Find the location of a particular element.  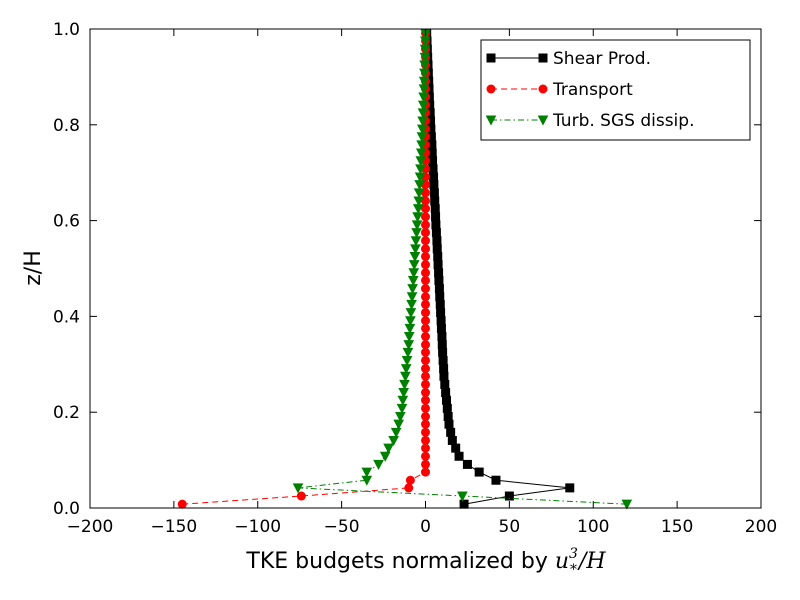

x-tick-label: −200 is located at coordinates (90, 527).